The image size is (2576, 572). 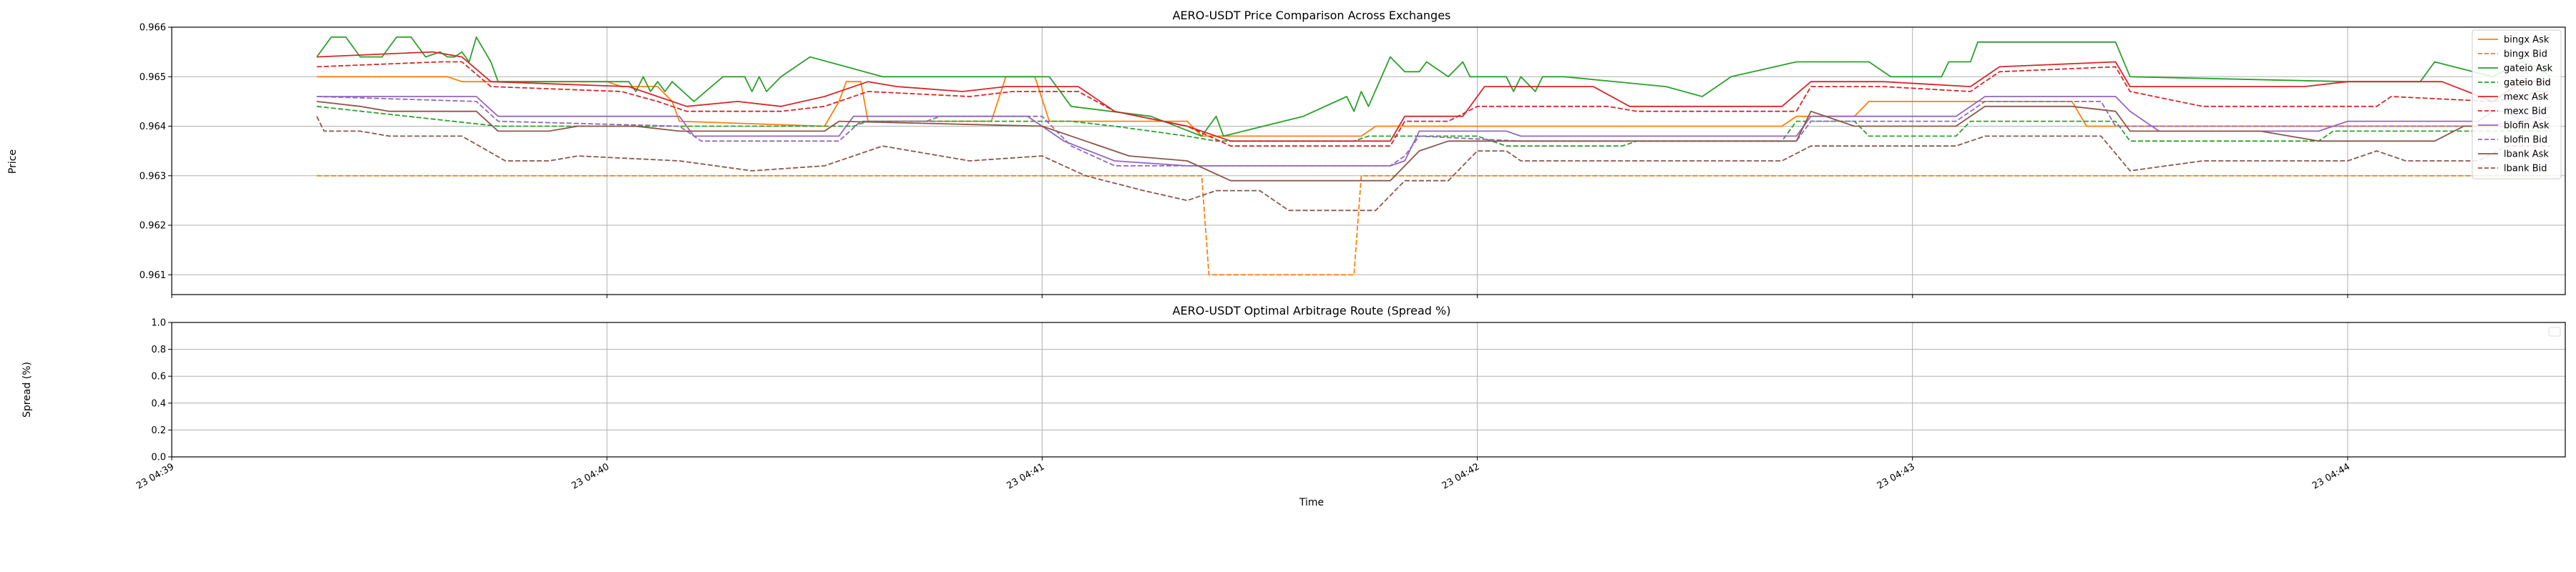 What do you see at coordinates (2331, 476) in the screenshot?
I see `spread-xtick-label: 23 04:44` at bounding box center [2331, 476].